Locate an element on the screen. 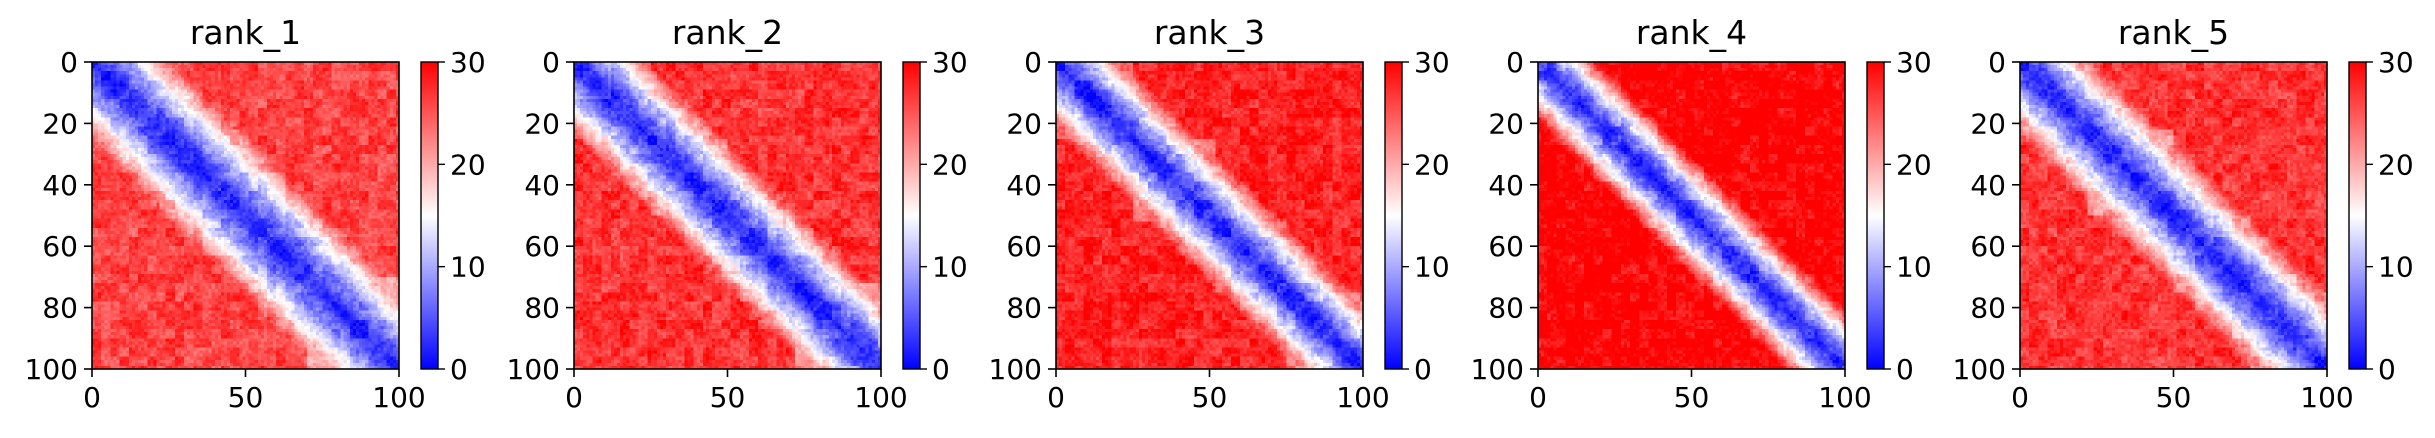 The width and height of the screenshot is (2435, 438). panel-title: rank_1 is located at coordinates (245, 32).